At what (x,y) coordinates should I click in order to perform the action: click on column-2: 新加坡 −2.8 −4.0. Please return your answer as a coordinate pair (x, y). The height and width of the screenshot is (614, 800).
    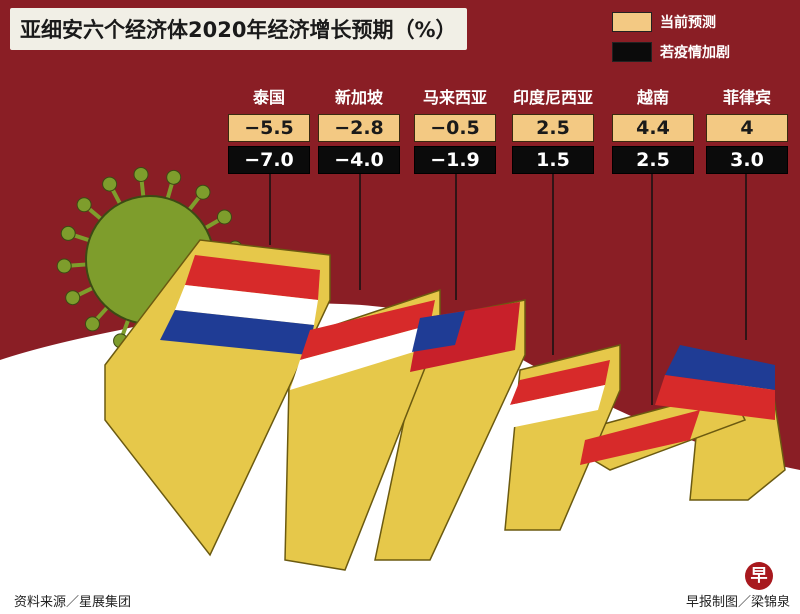
    Looking at the image, I should click on (359, 130).